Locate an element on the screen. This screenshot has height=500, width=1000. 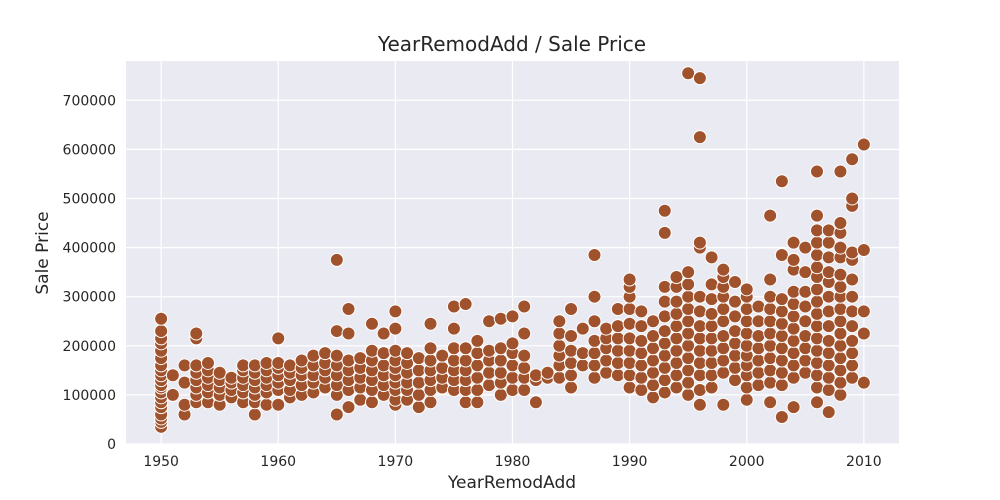
x-tick-label: 2000 is located at coordinates (747, 462).